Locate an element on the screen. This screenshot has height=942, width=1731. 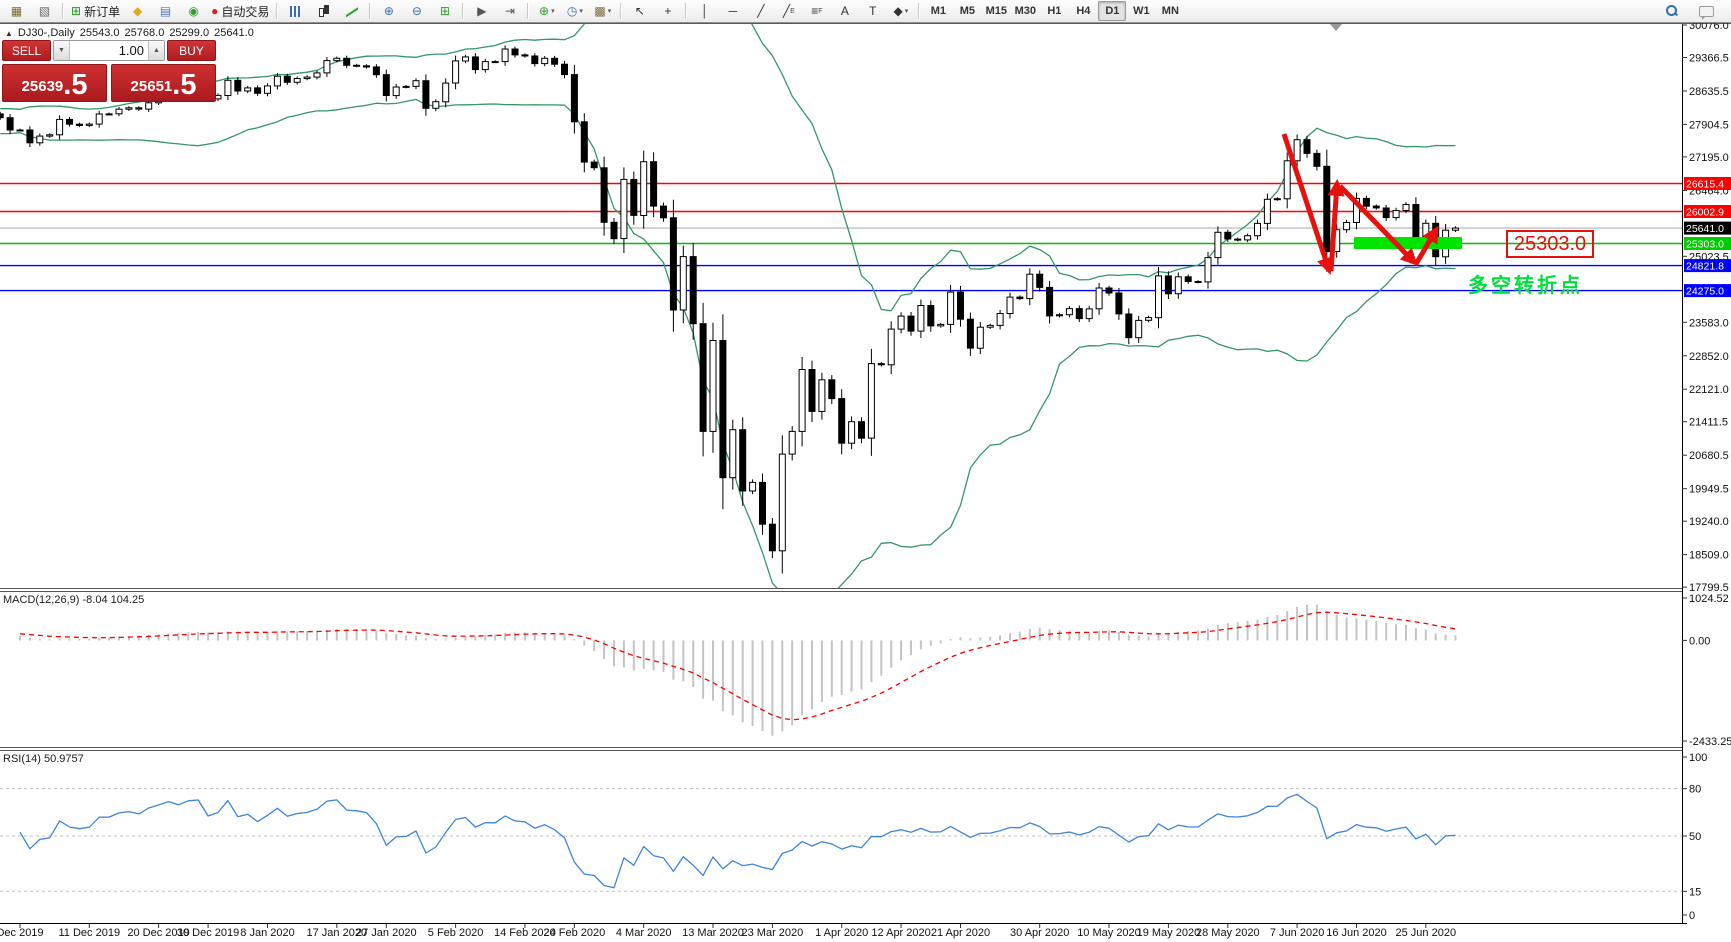
zoom-out-icon: ⊖ is located at coordinates (416, 11).